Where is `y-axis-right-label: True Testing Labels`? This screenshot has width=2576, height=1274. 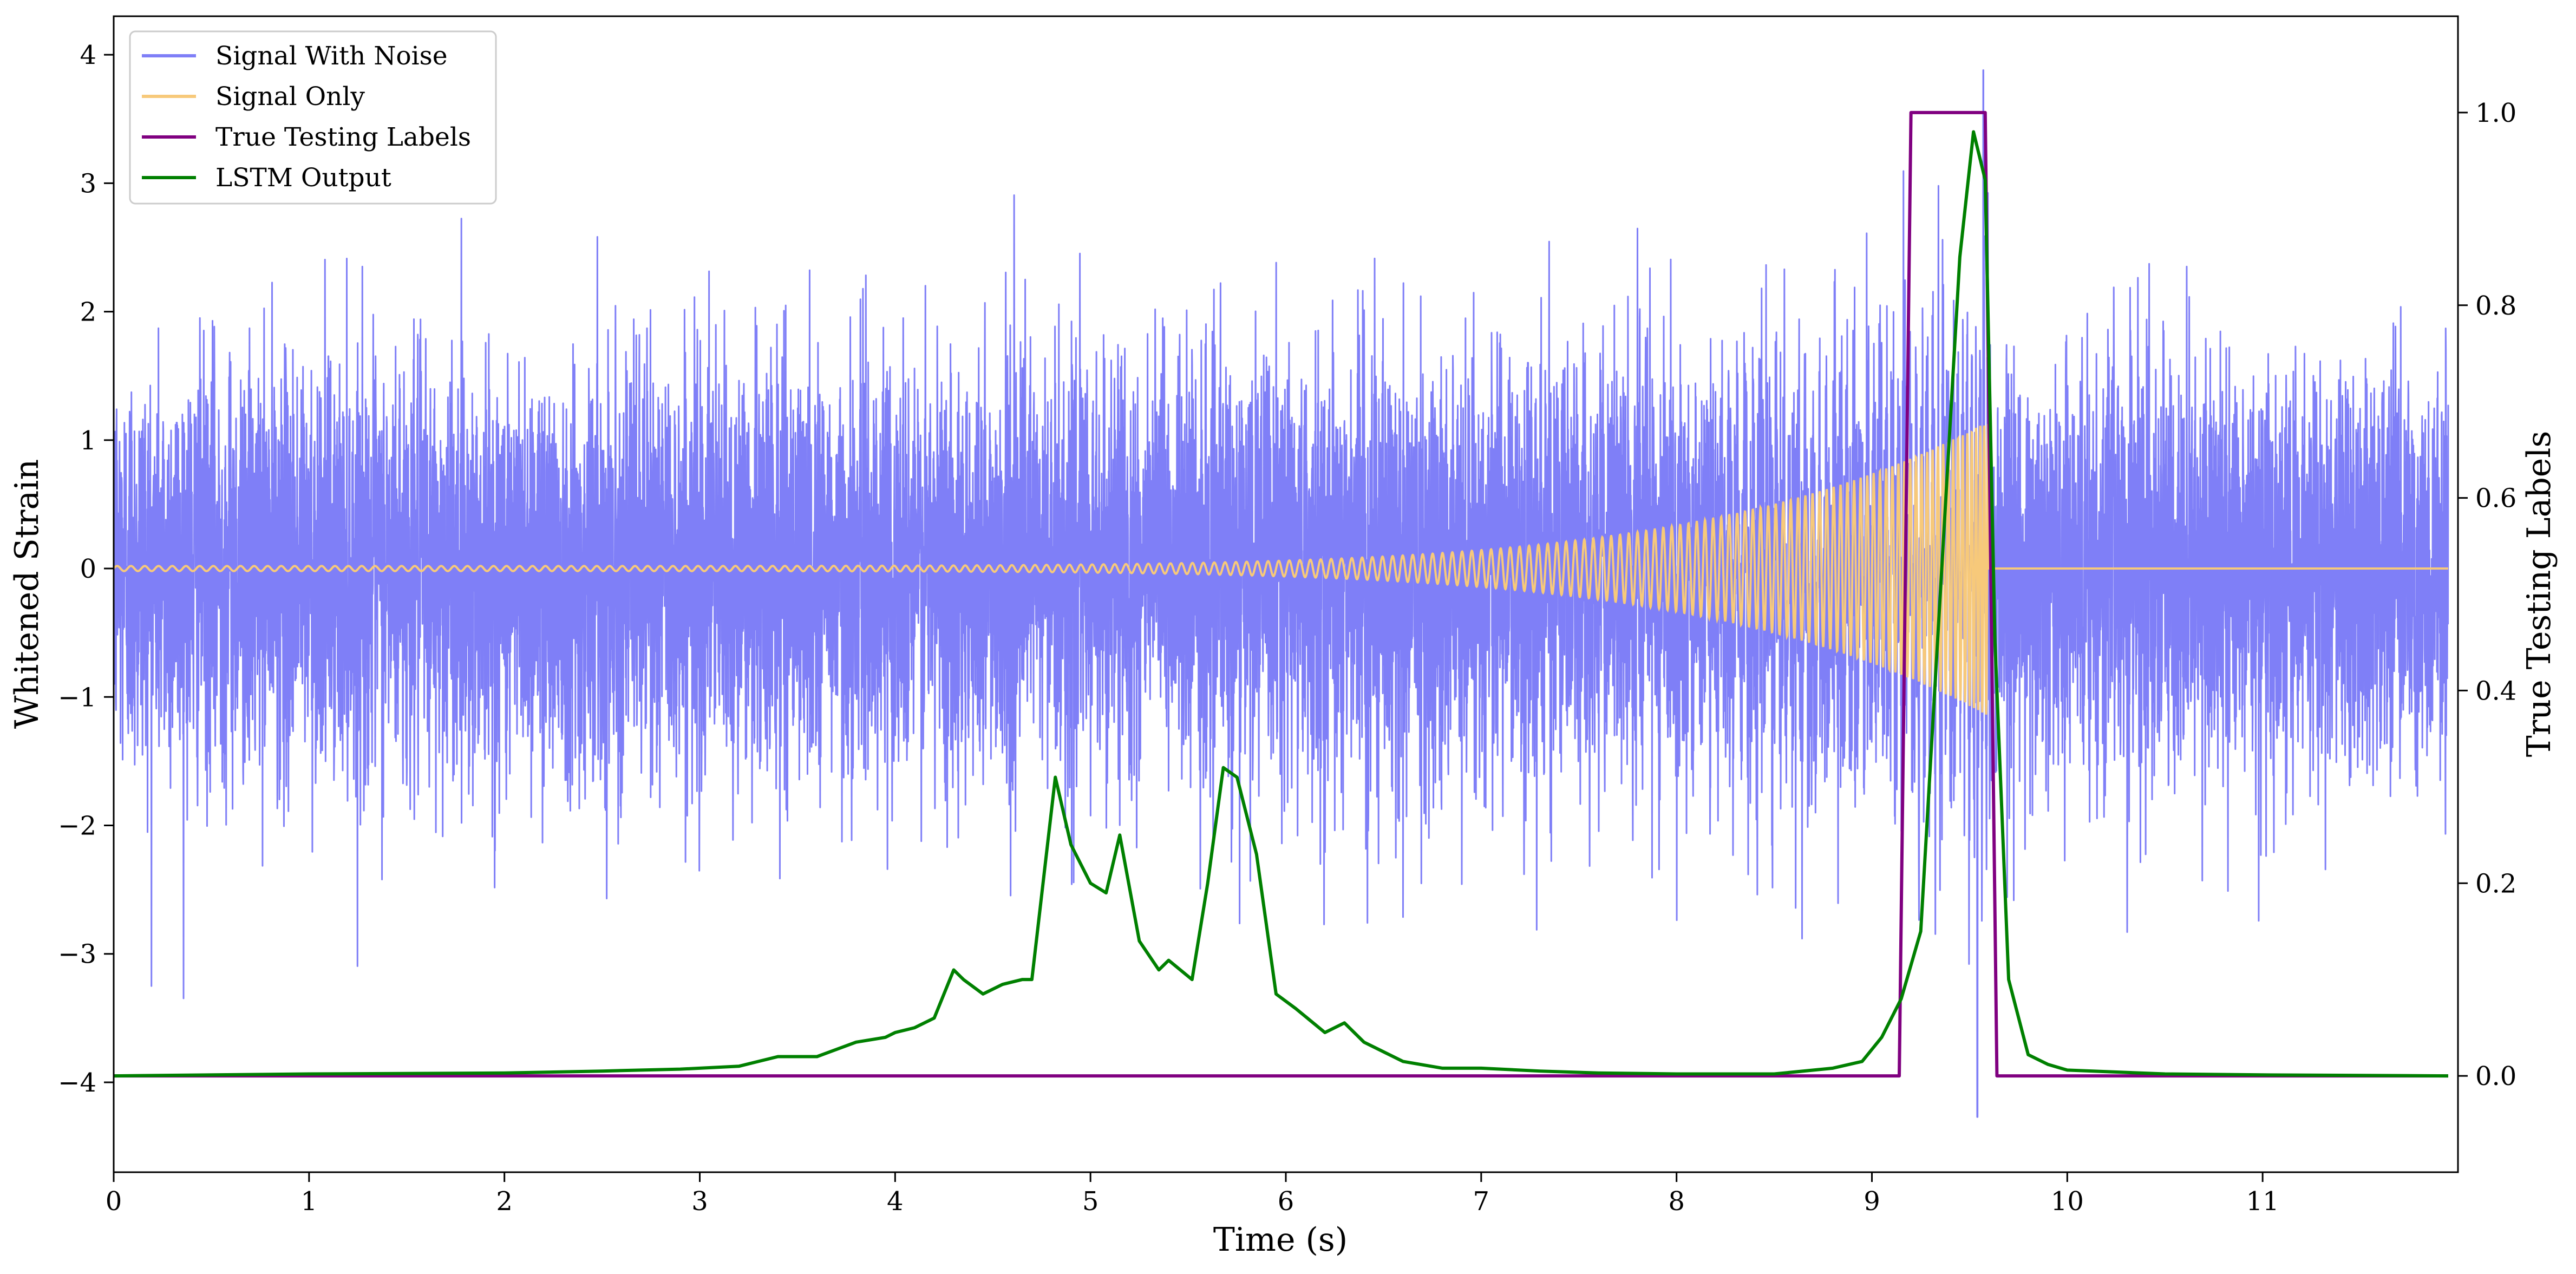
y-axis-right-label: True Testing Labels is located at coordinates (2539, 594).